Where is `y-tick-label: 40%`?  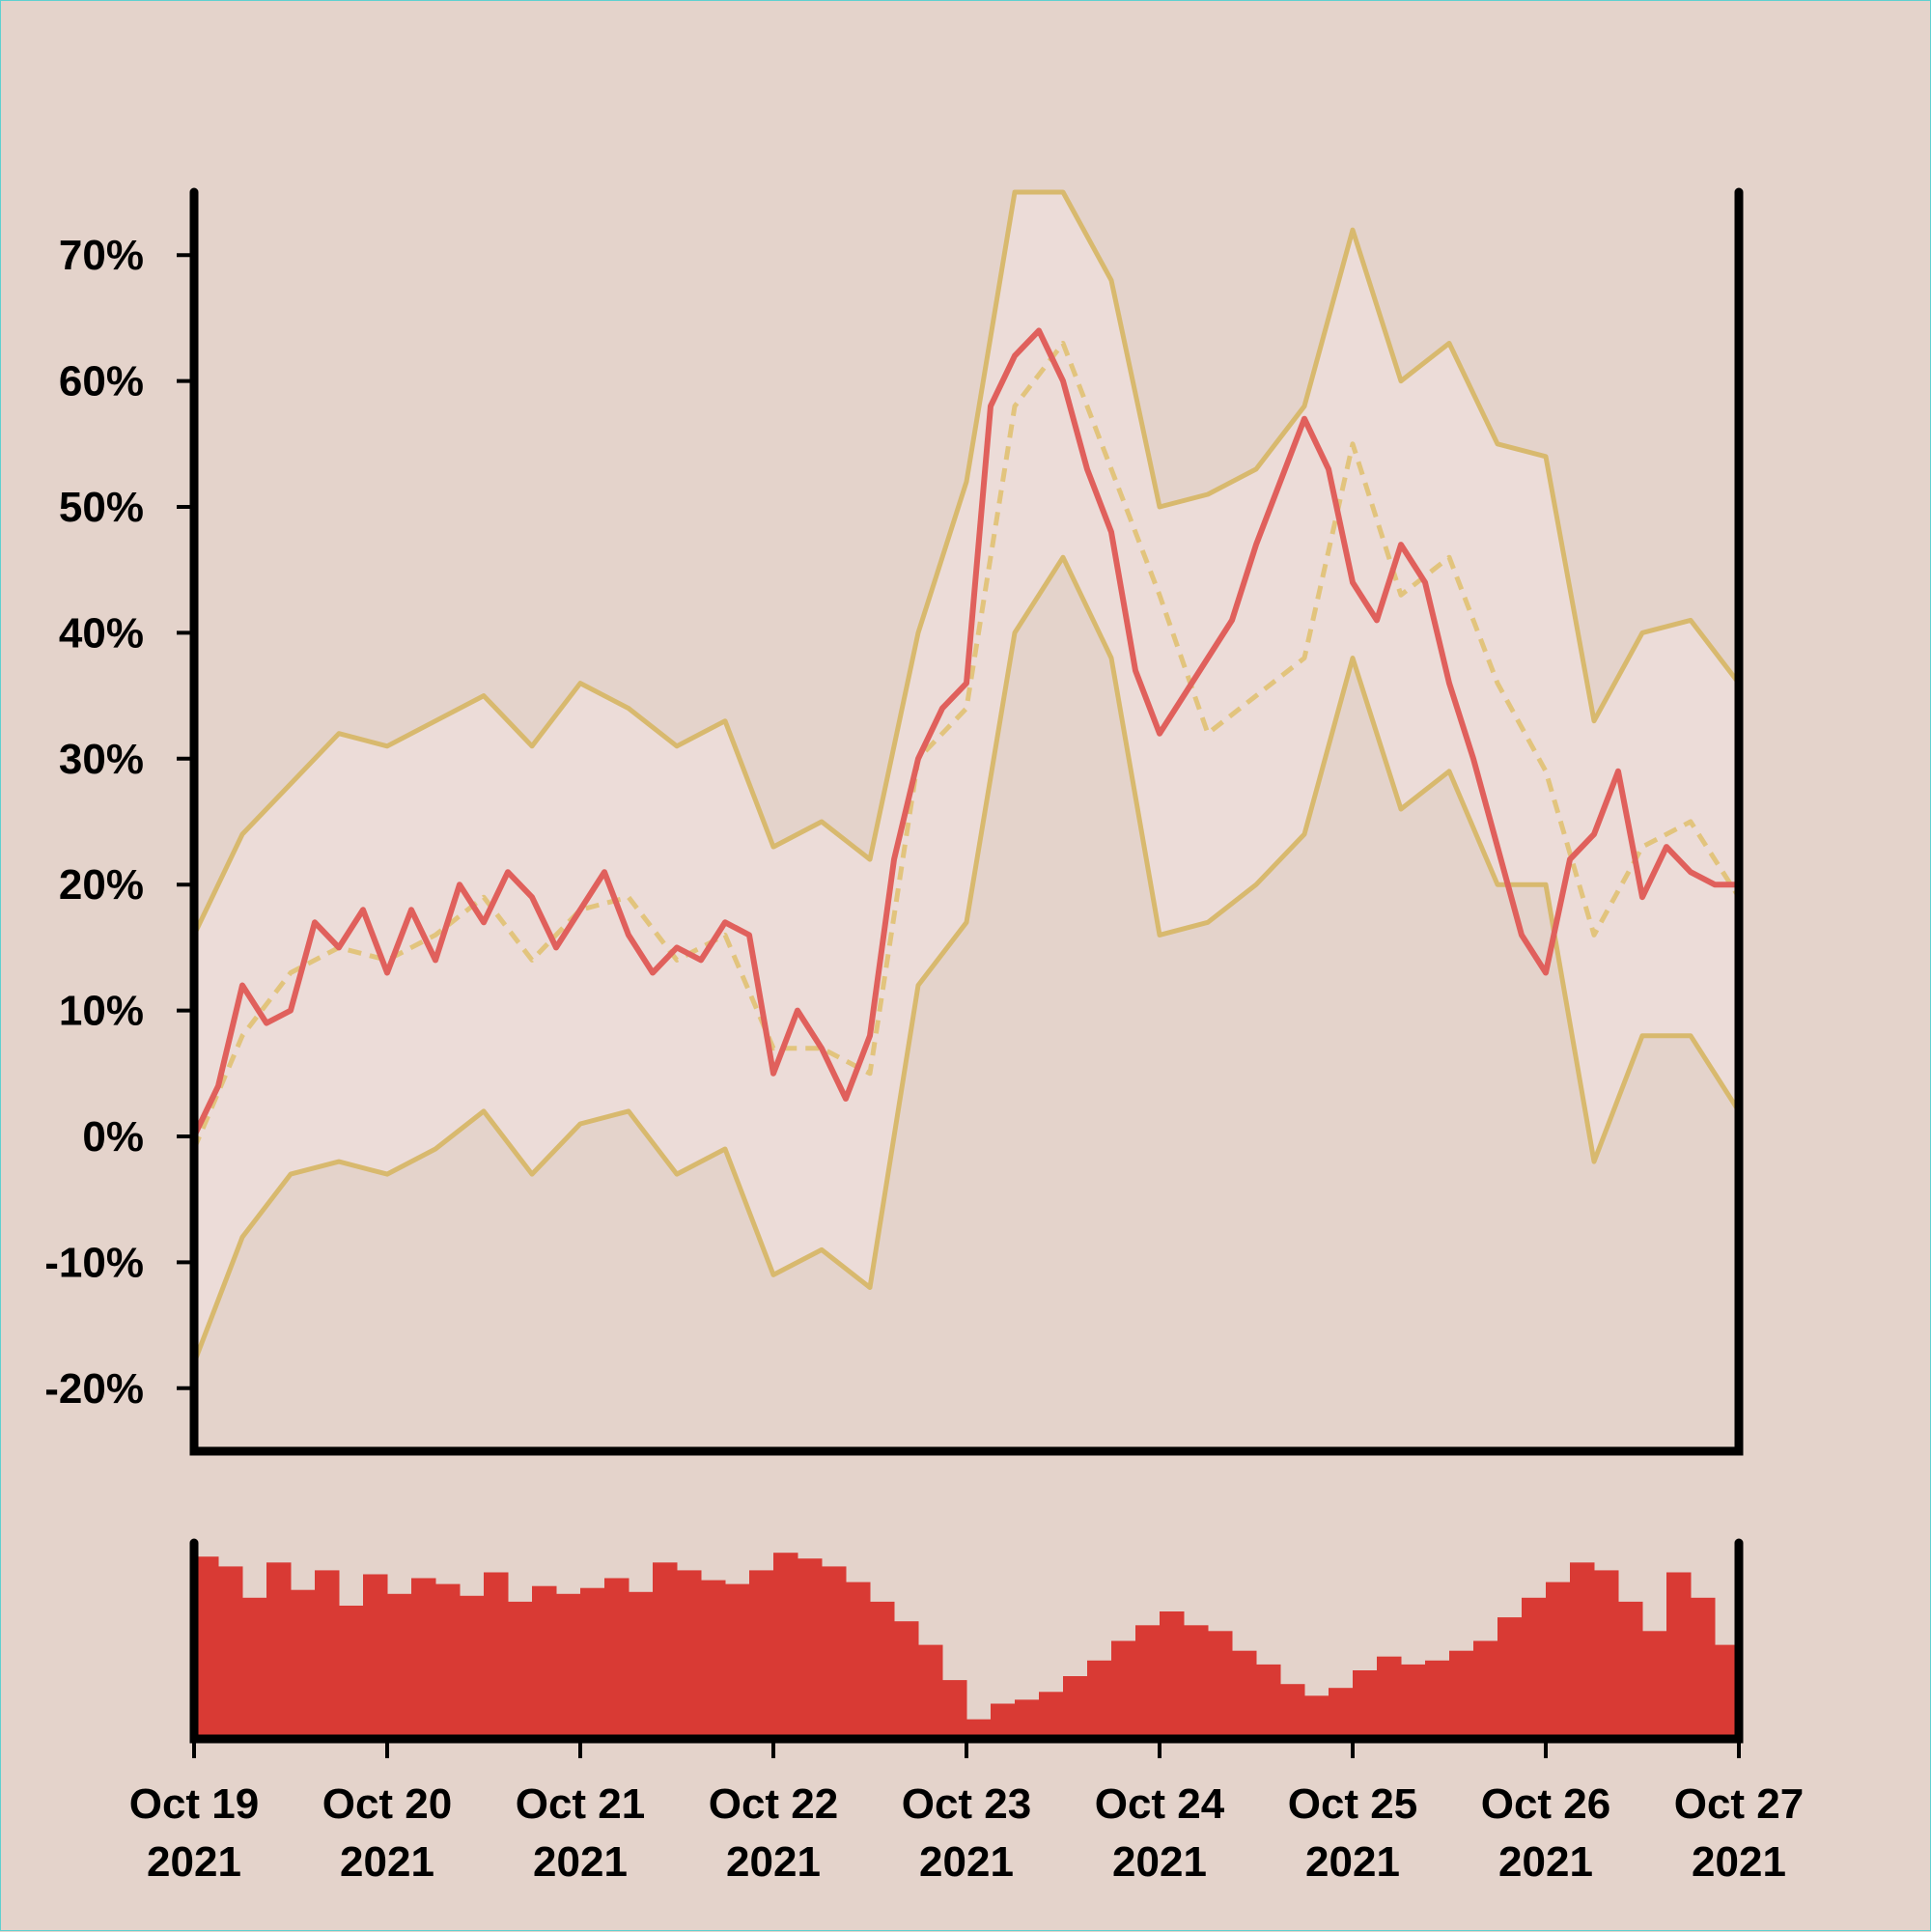 y-tick-label: 40% is located at coordinates (101, 633).